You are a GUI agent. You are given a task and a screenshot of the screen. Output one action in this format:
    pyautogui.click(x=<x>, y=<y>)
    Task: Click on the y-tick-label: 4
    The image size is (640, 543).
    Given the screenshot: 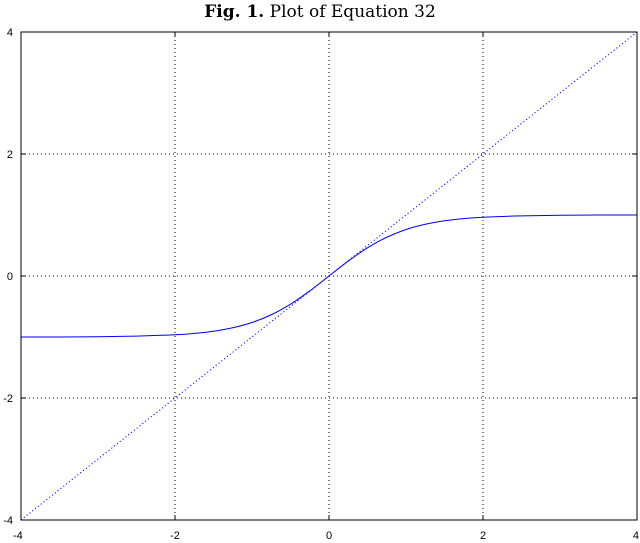 What is the action you would take?
    pyautogui.click(x=10, y=33)
    